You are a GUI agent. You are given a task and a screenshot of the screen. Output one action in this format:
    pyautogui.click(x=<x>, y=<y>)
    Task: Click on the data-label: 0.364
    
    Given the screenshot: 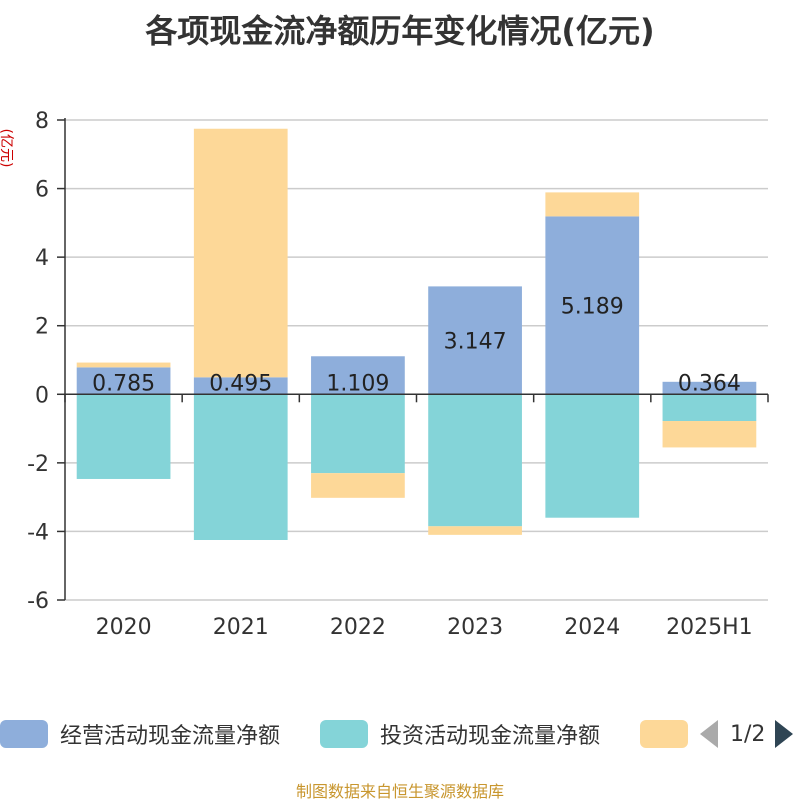 What is the action you would take?
    pyautogui.click(x=709, y=383)
    